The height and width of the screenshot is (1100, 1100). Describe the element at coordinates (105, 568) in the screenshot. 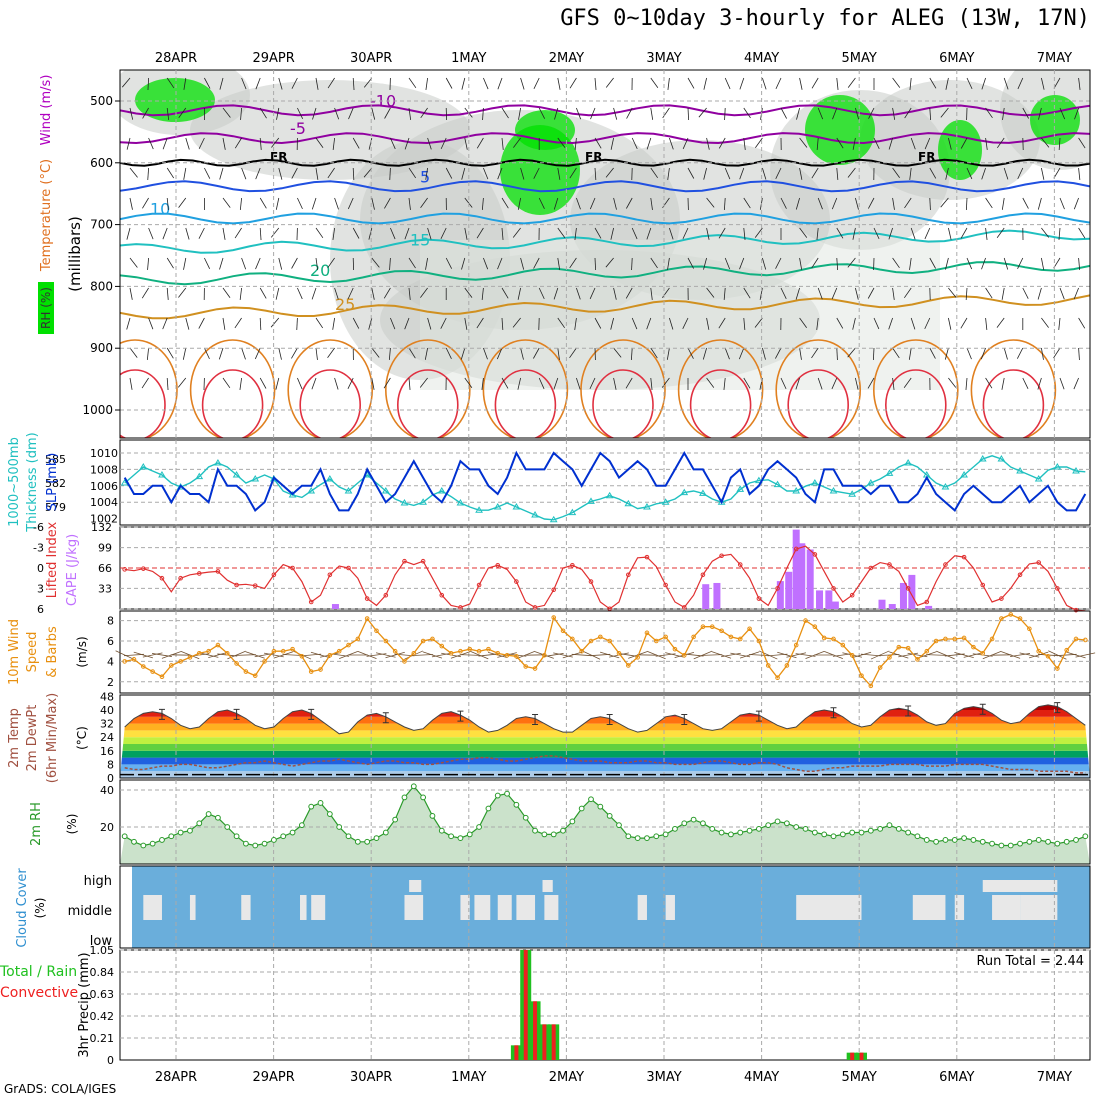

I see `cape-tick-label: 66` at that location.